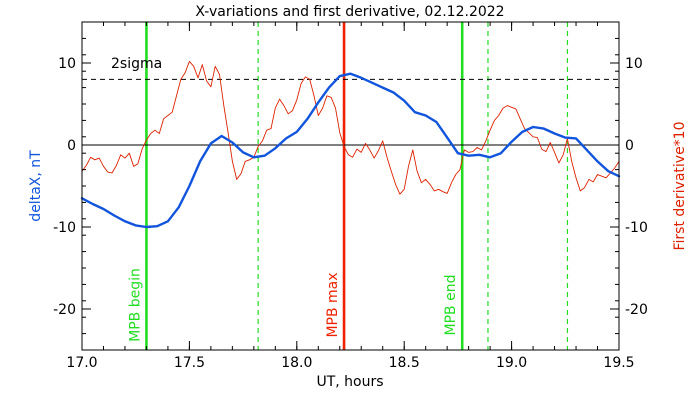 This screenshot has width=700, height=400. What do you see at coordinates (680, 185) in the screenshot?
I see `y-axis-label-right: First derivative*10` at bounding box center [680, 185].